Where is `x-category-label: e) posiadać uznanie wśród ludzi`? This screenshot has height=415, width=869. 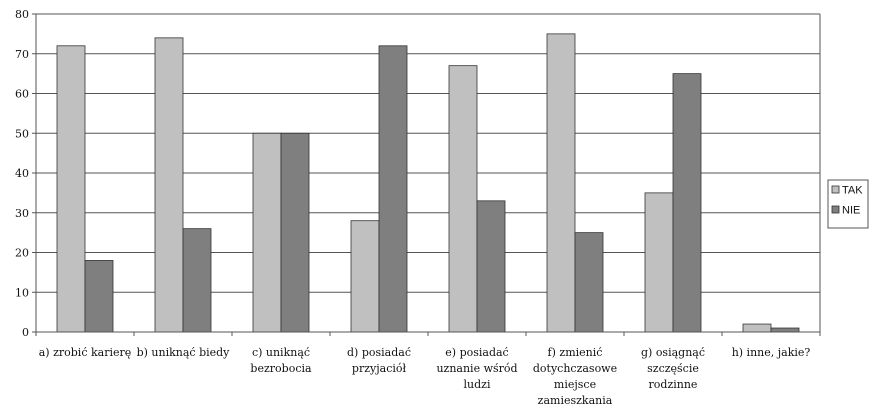
x-category-label: e) posiadać uznanie wśród ludzi is located at coordinates (476, 368).